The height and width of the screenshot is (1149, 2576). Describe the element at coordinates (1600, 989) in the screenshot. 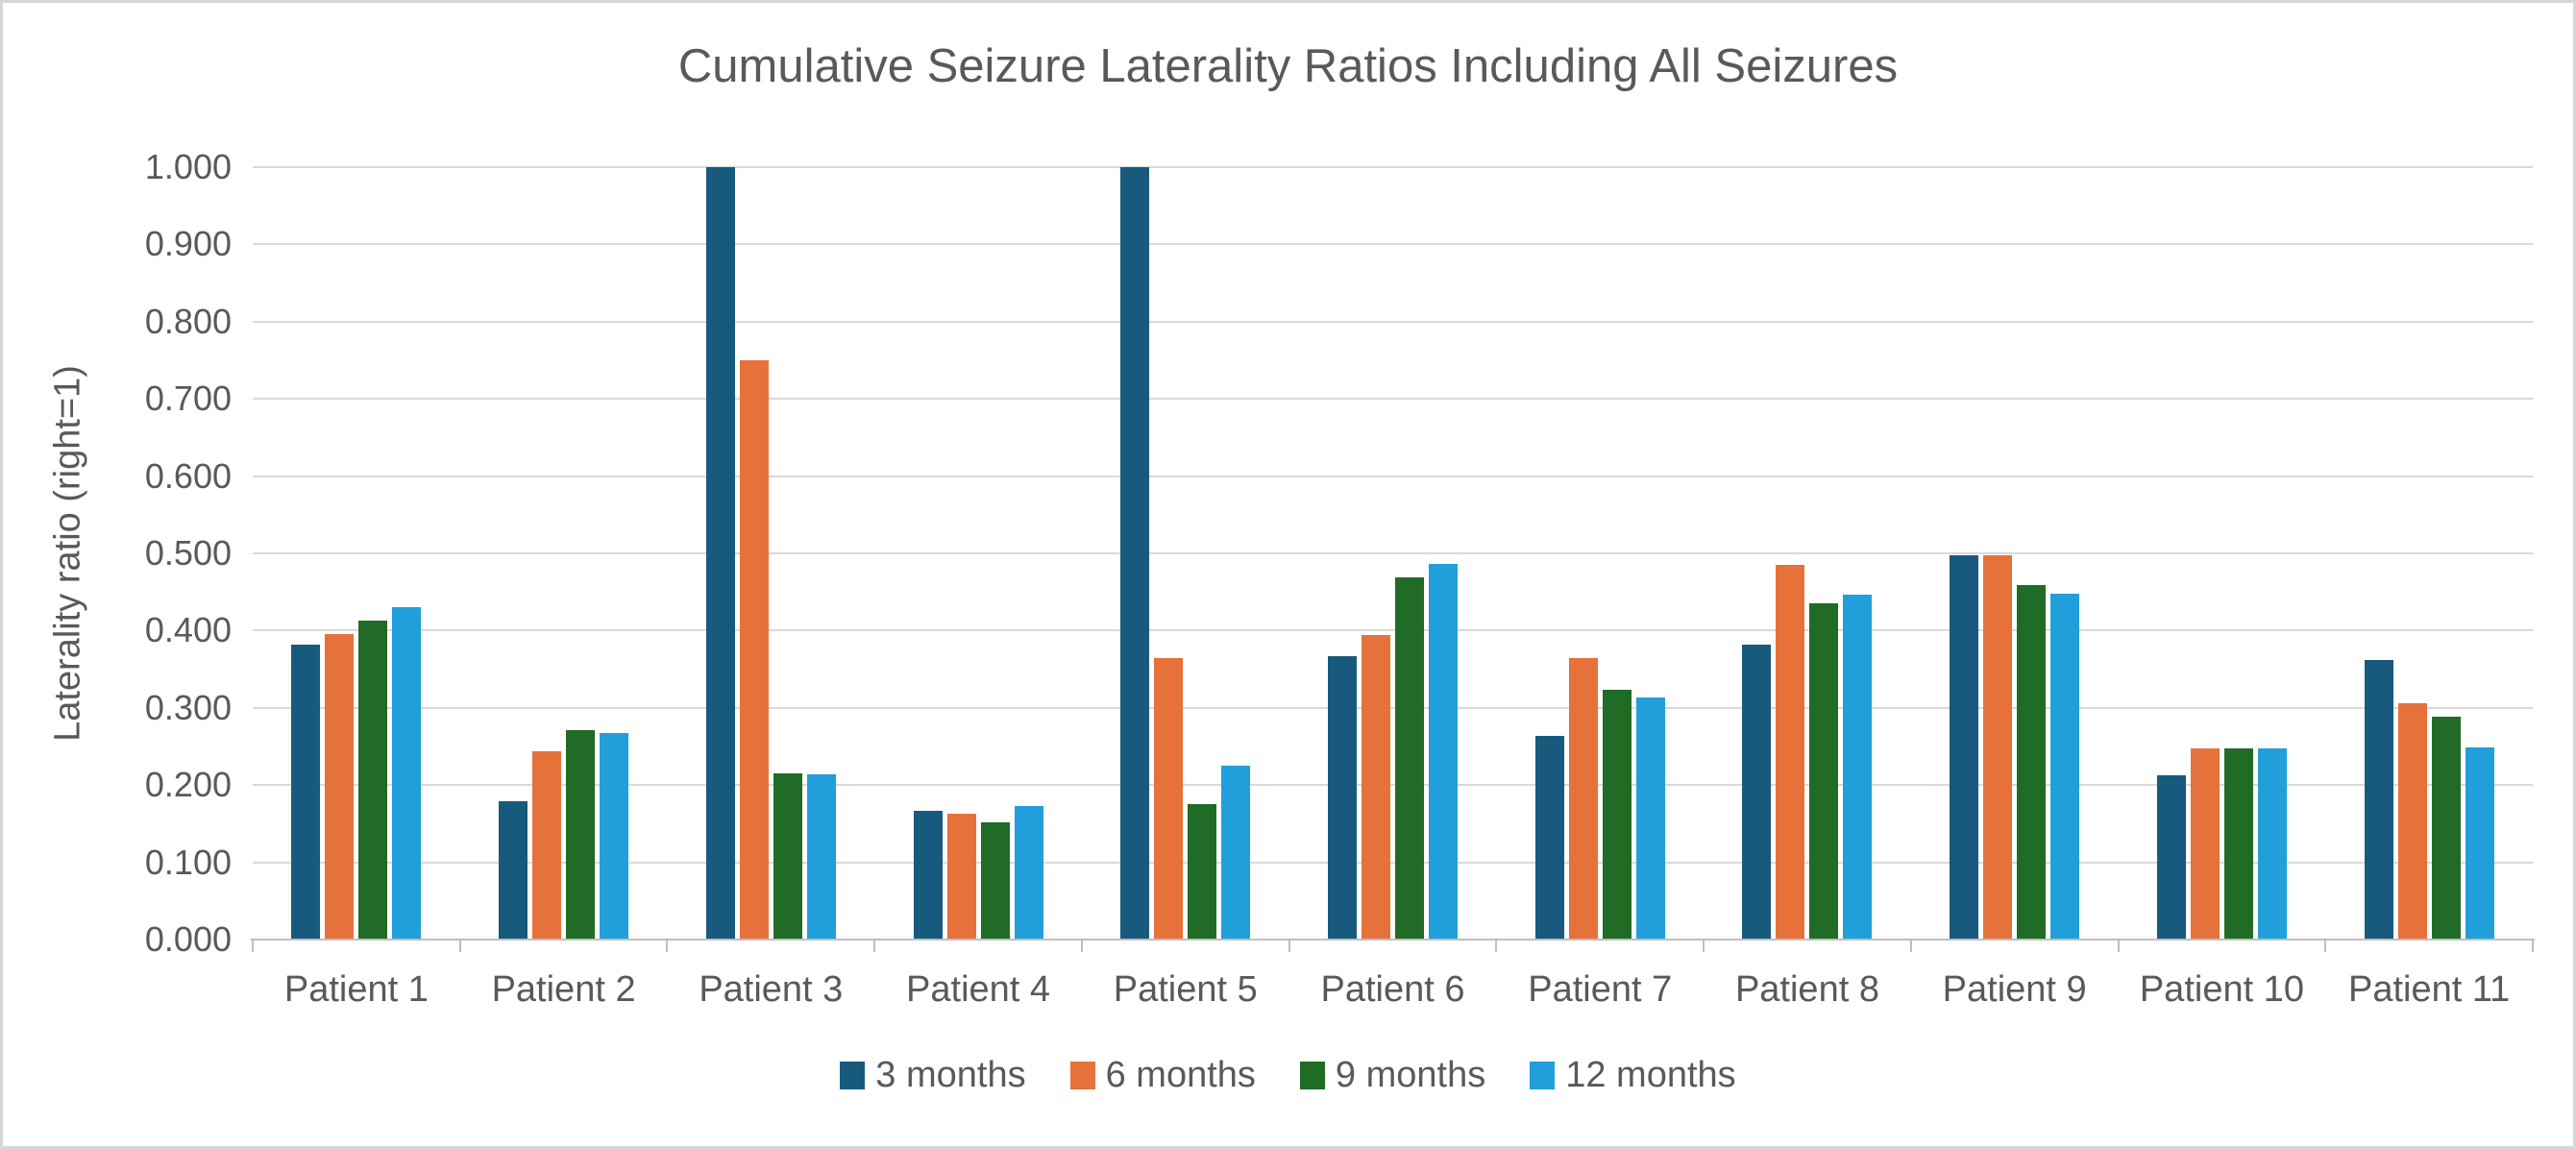

I see `x-tick-label: Patient 7` at that location.